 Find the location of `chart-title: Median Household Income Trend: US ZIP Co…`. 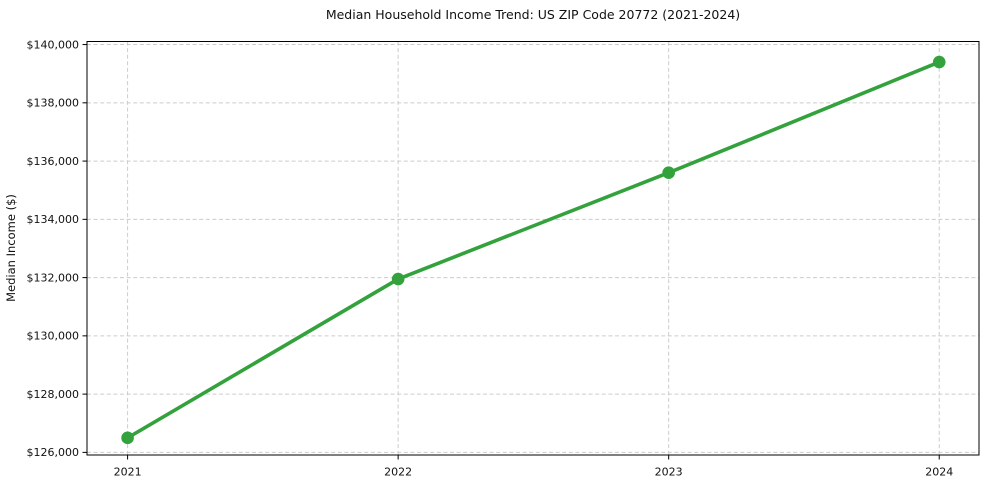

chart-title: Median Household Income Trend: US ZIP Co… is located at coordinates (533, 14).